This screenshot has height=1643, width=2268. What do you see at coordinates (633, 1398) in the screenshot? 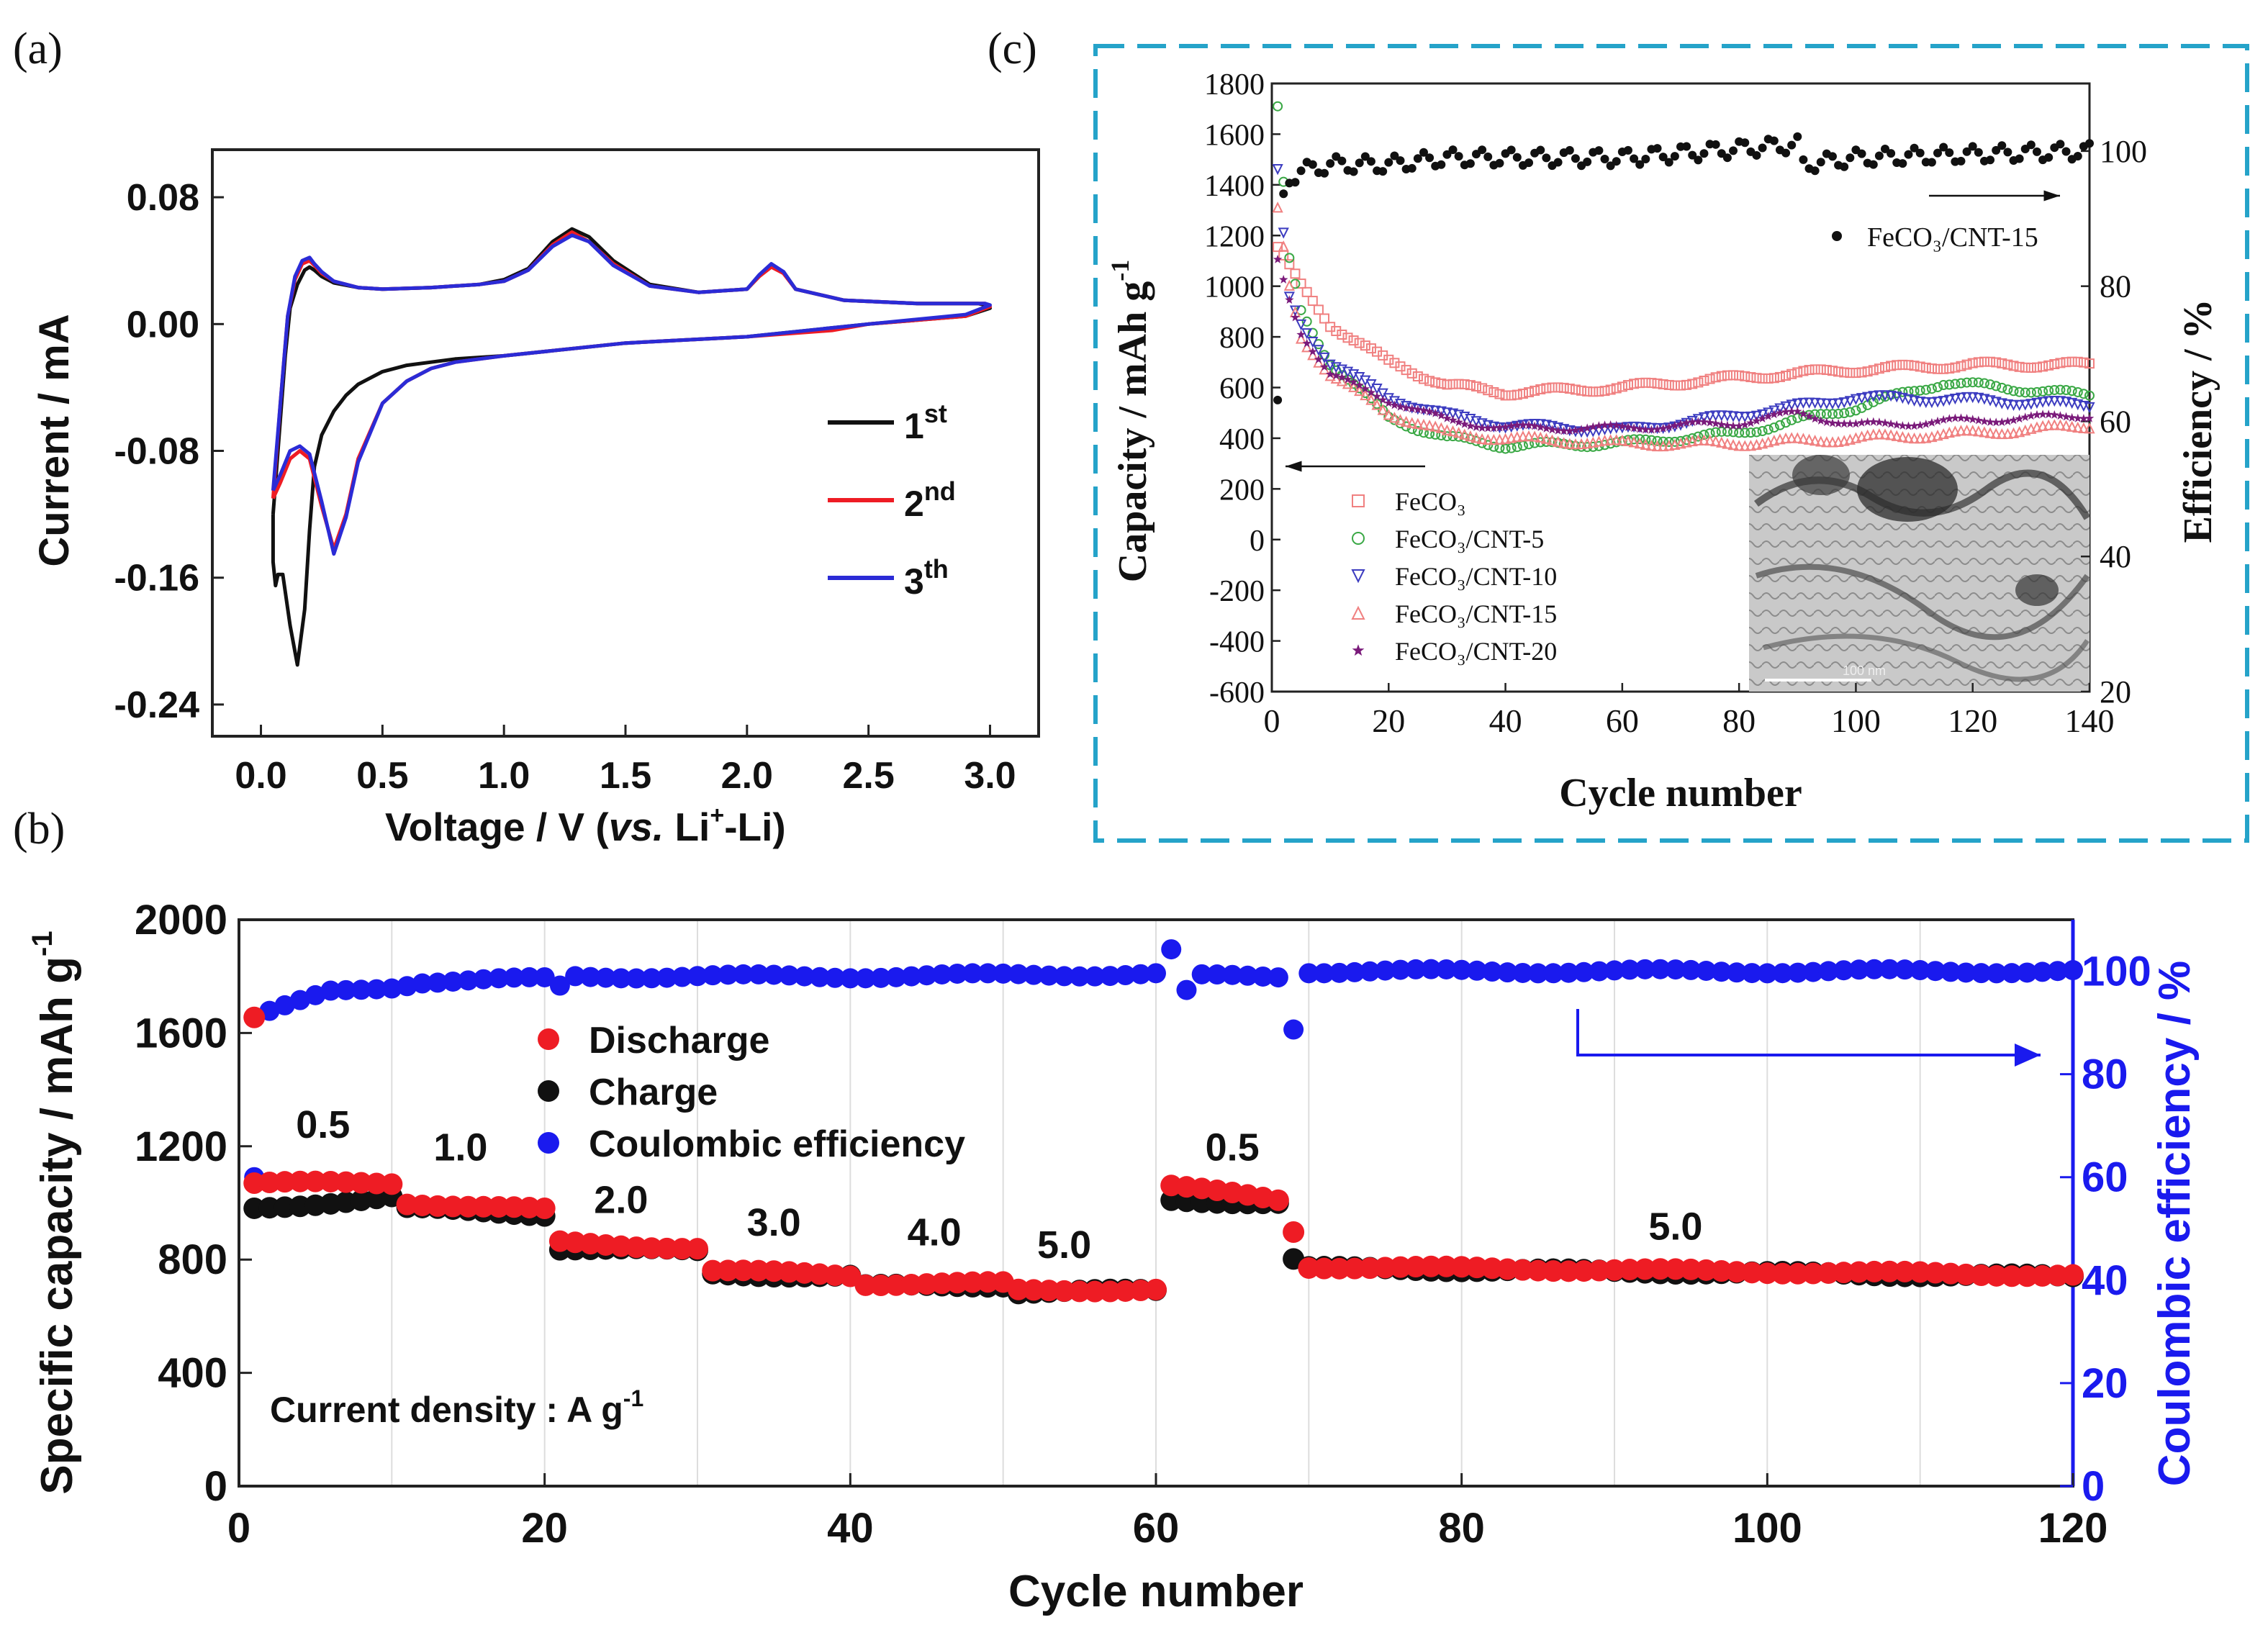
I see `chart-b-annotation-sup: -1` at bounding box center [633, 1398].